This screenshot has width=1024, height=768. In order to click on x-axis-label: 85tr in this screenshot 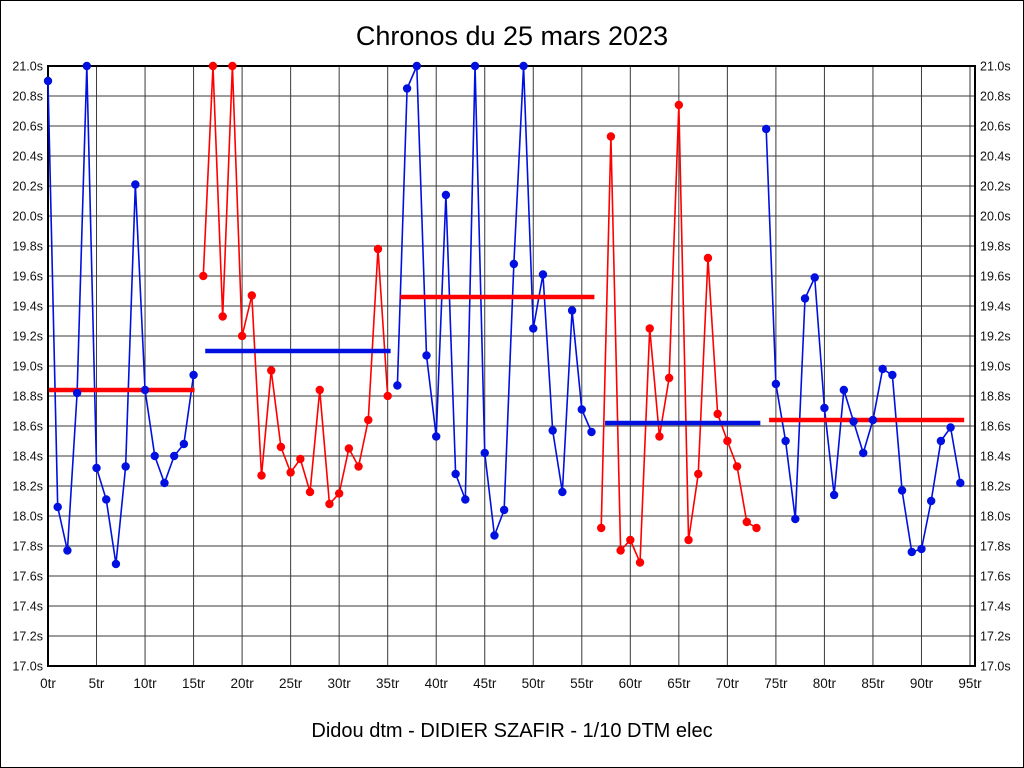, I will do `click(873, 683)`.